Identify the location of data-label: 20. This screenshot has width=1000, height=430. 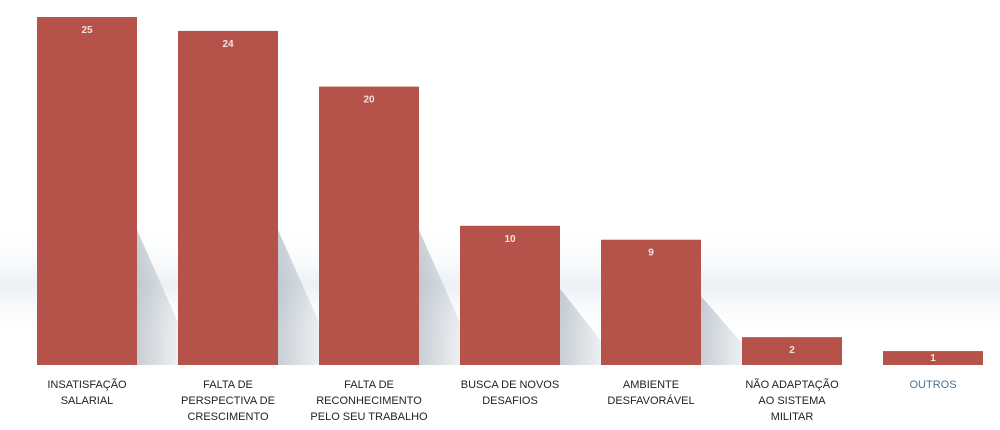
(369, 100).